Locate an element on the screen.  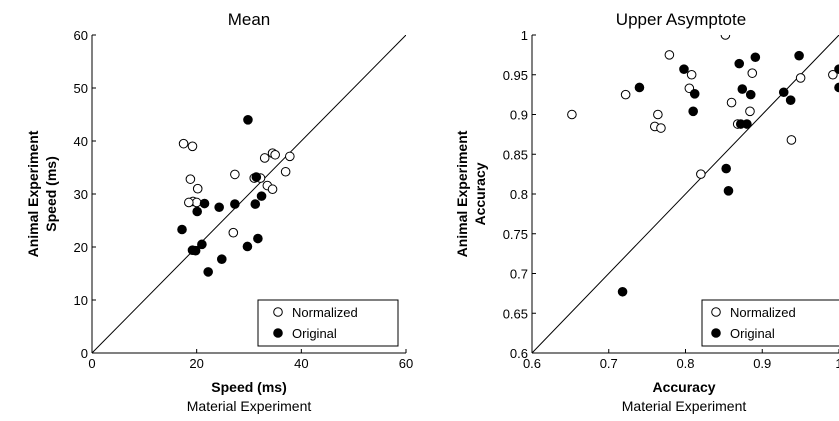
y-tick-label: 30 is located at coordinates (81, 194).